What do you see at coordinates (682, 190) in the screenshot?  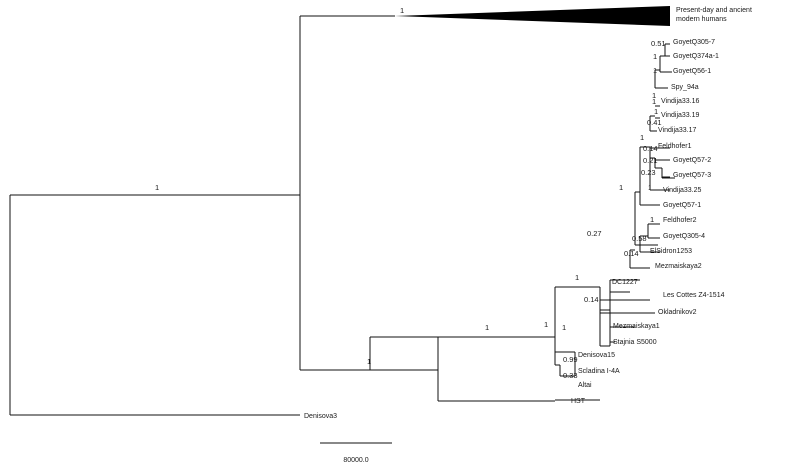 I see `tip-label-vindija33-25: Vindija33.25` at bounding box center [682, 190].